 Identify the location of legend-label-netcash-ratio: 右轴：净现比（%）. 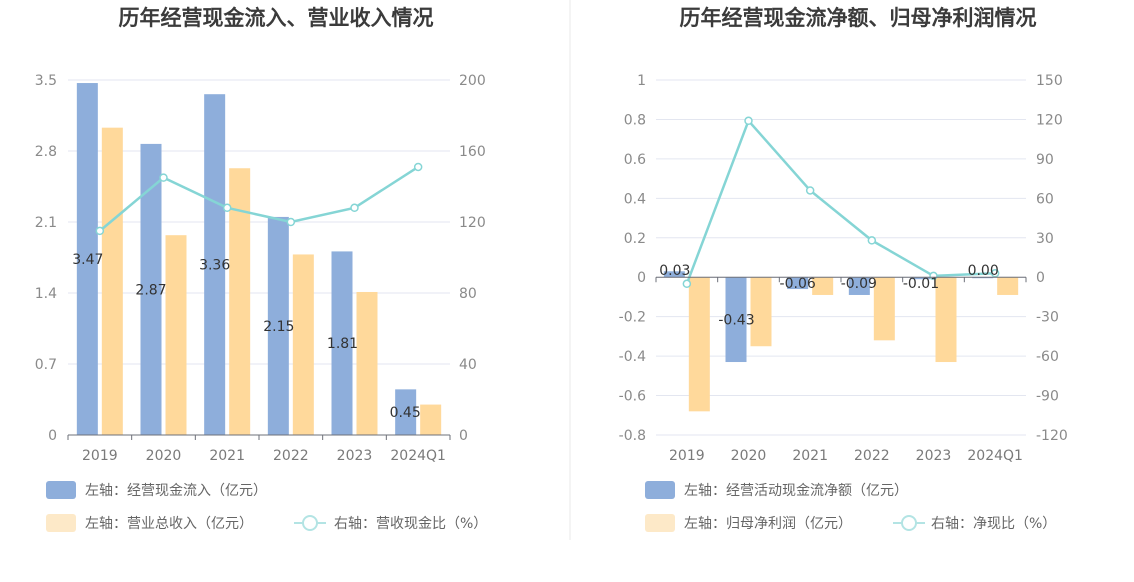
(993, 524).